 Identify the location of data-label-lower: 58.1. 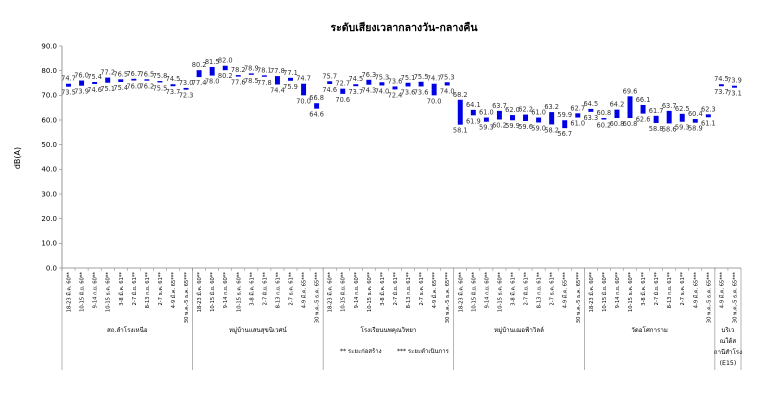
(460, 131).